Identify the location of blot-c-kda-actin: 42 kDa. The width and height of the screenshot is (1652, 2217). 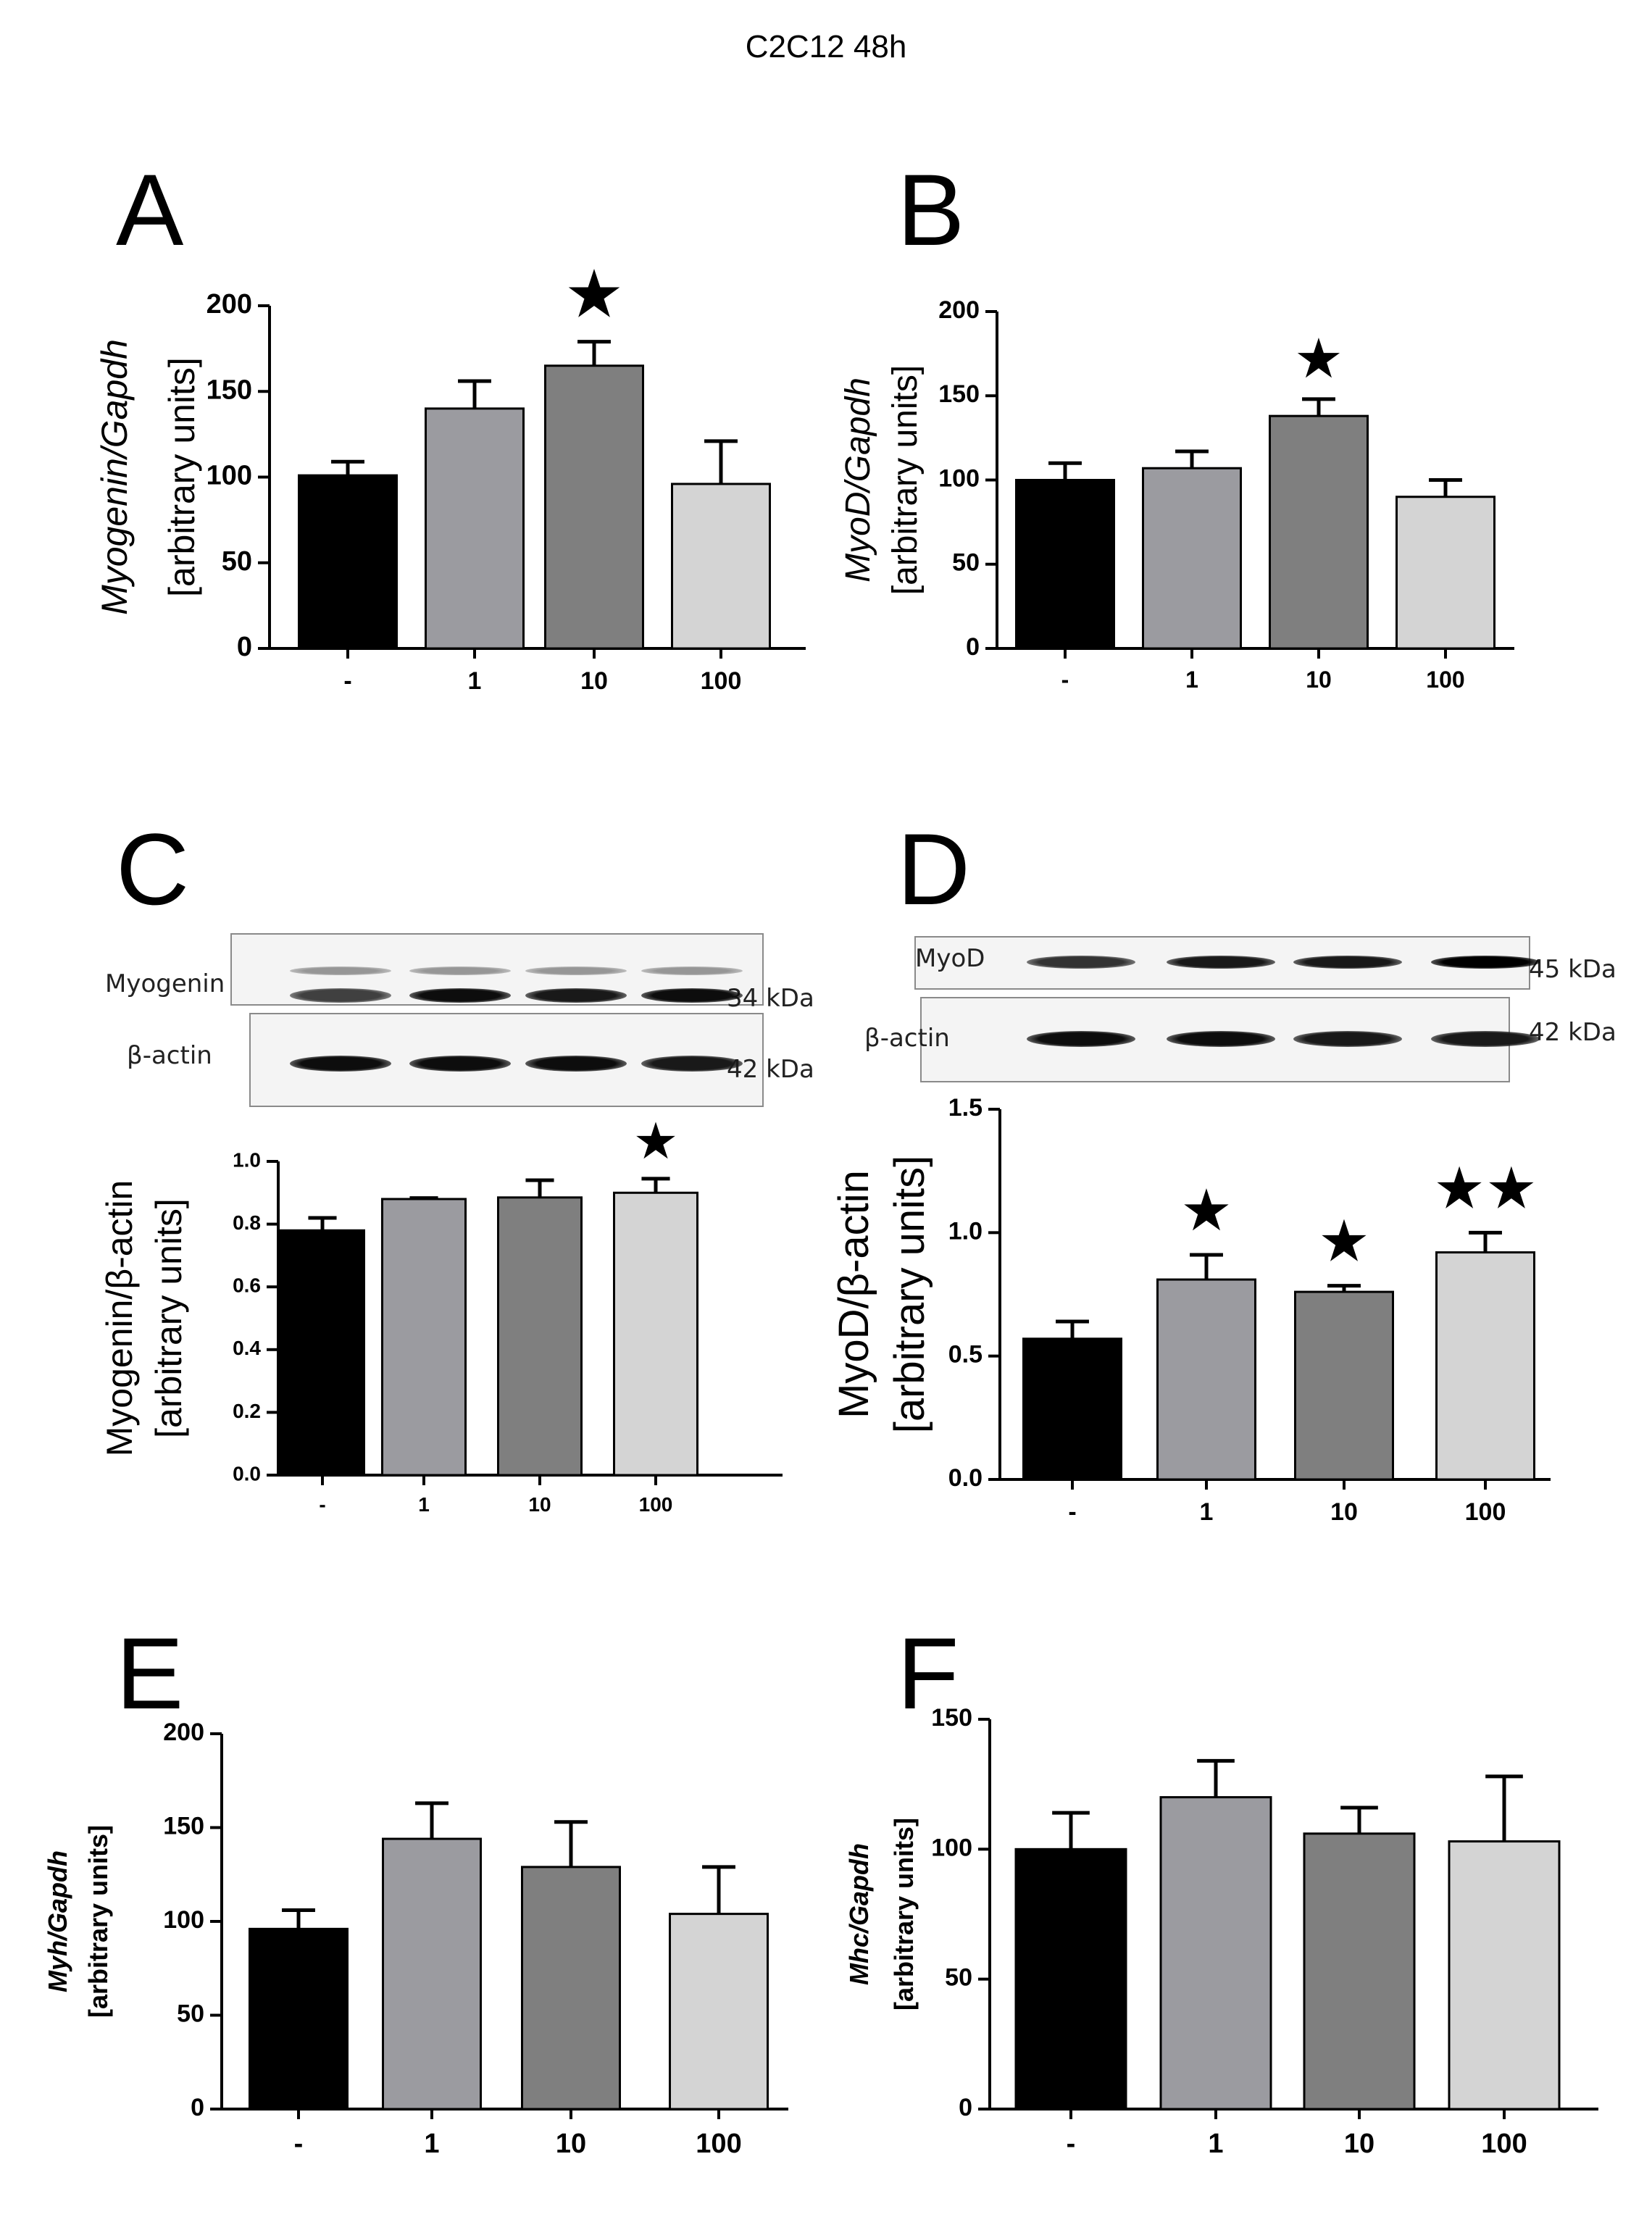
(770, 1069).